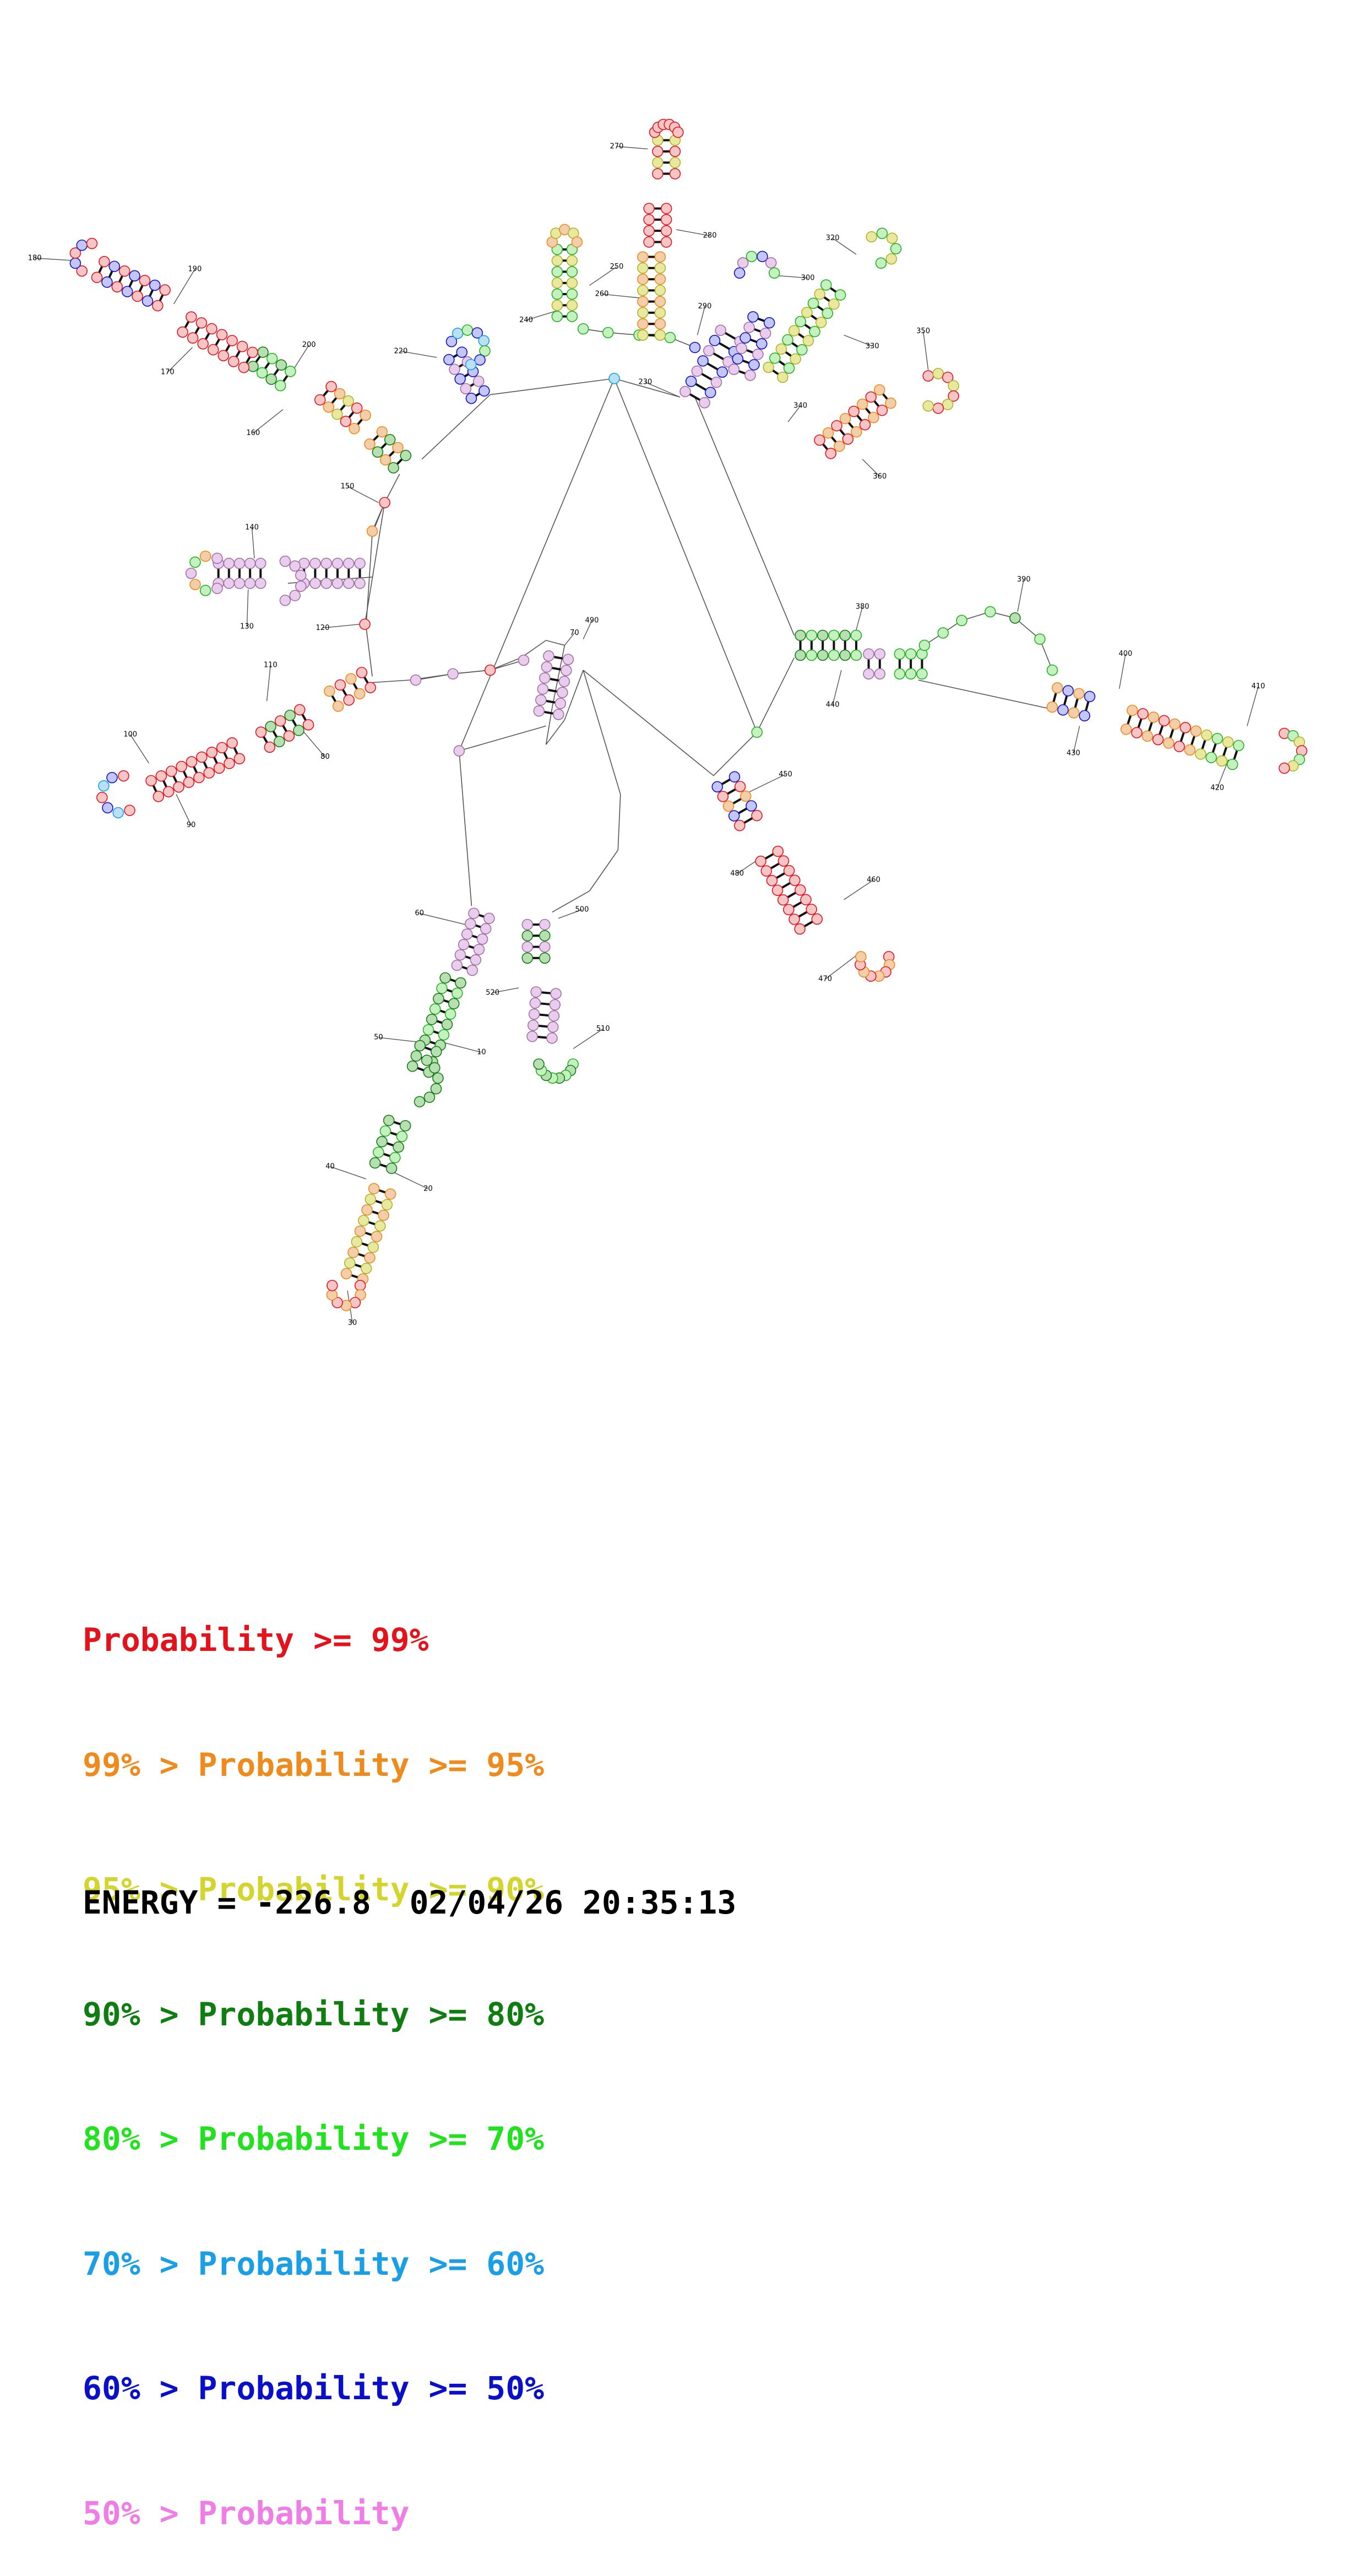  I want to click on legend-row-80: 90% > Probability >= 80%, so click(313, 2015).